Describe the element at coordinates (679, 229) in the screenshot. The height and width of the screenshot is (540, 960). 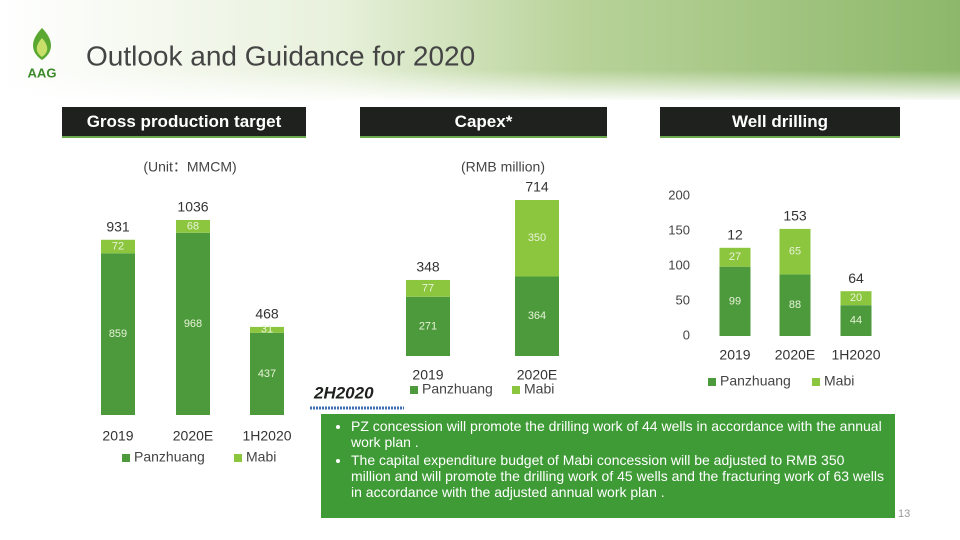
I see `y-tick-label: 150` at that location.